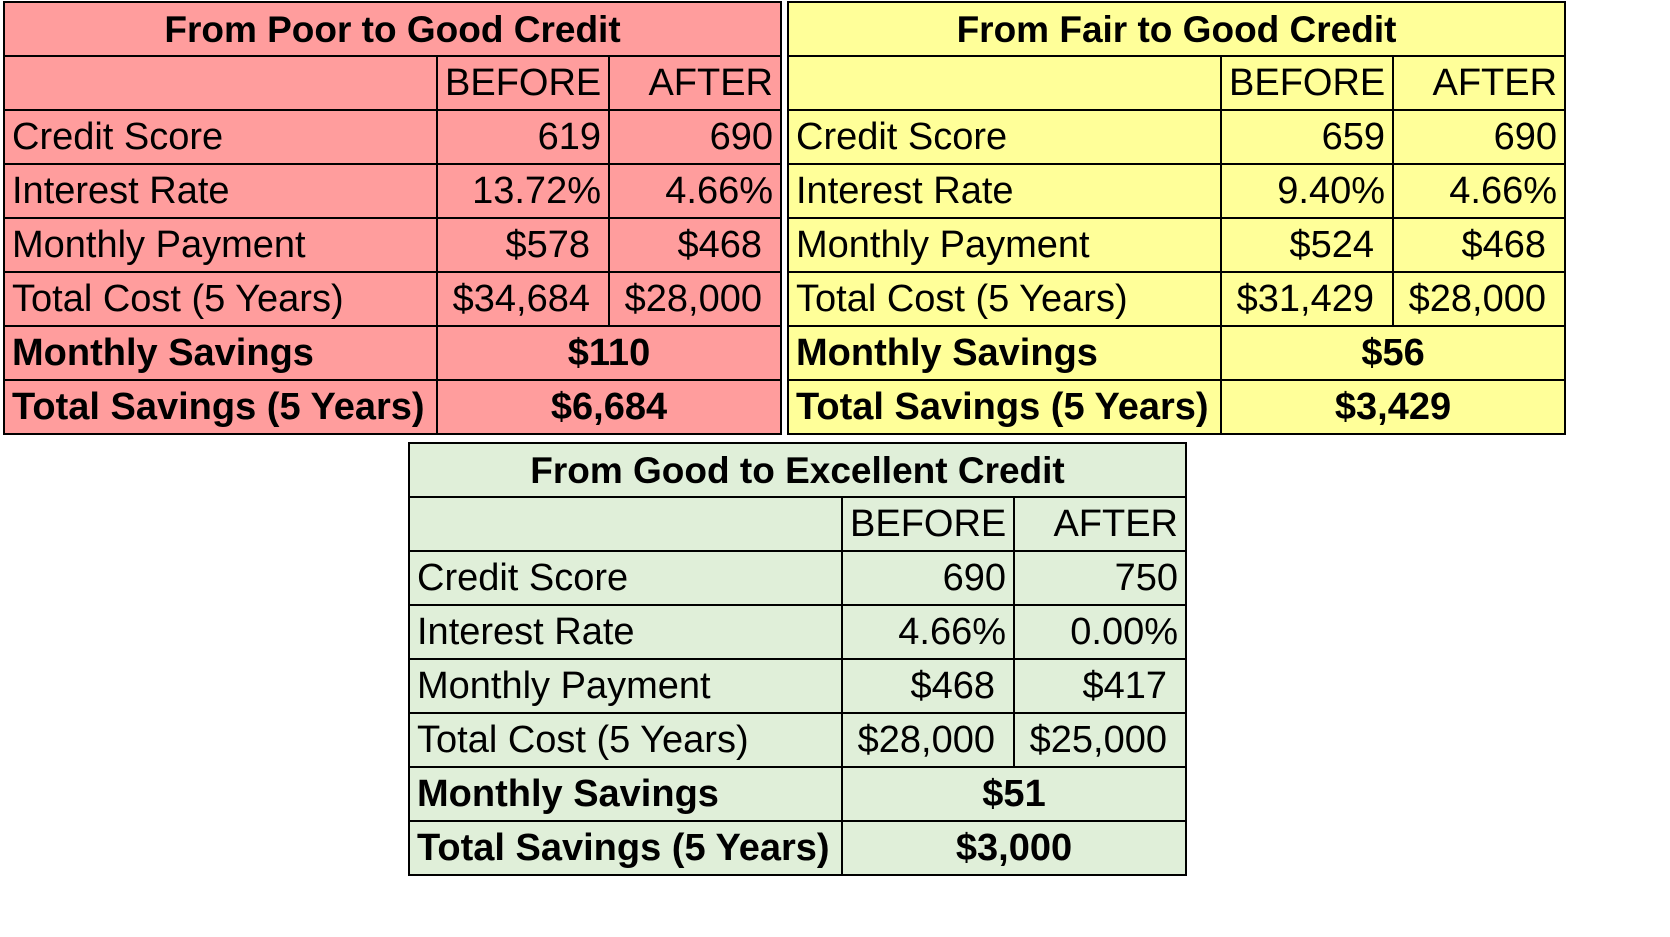 The image size is (1670, 937). I want to click on before-value: $524, so click(1307, 245).